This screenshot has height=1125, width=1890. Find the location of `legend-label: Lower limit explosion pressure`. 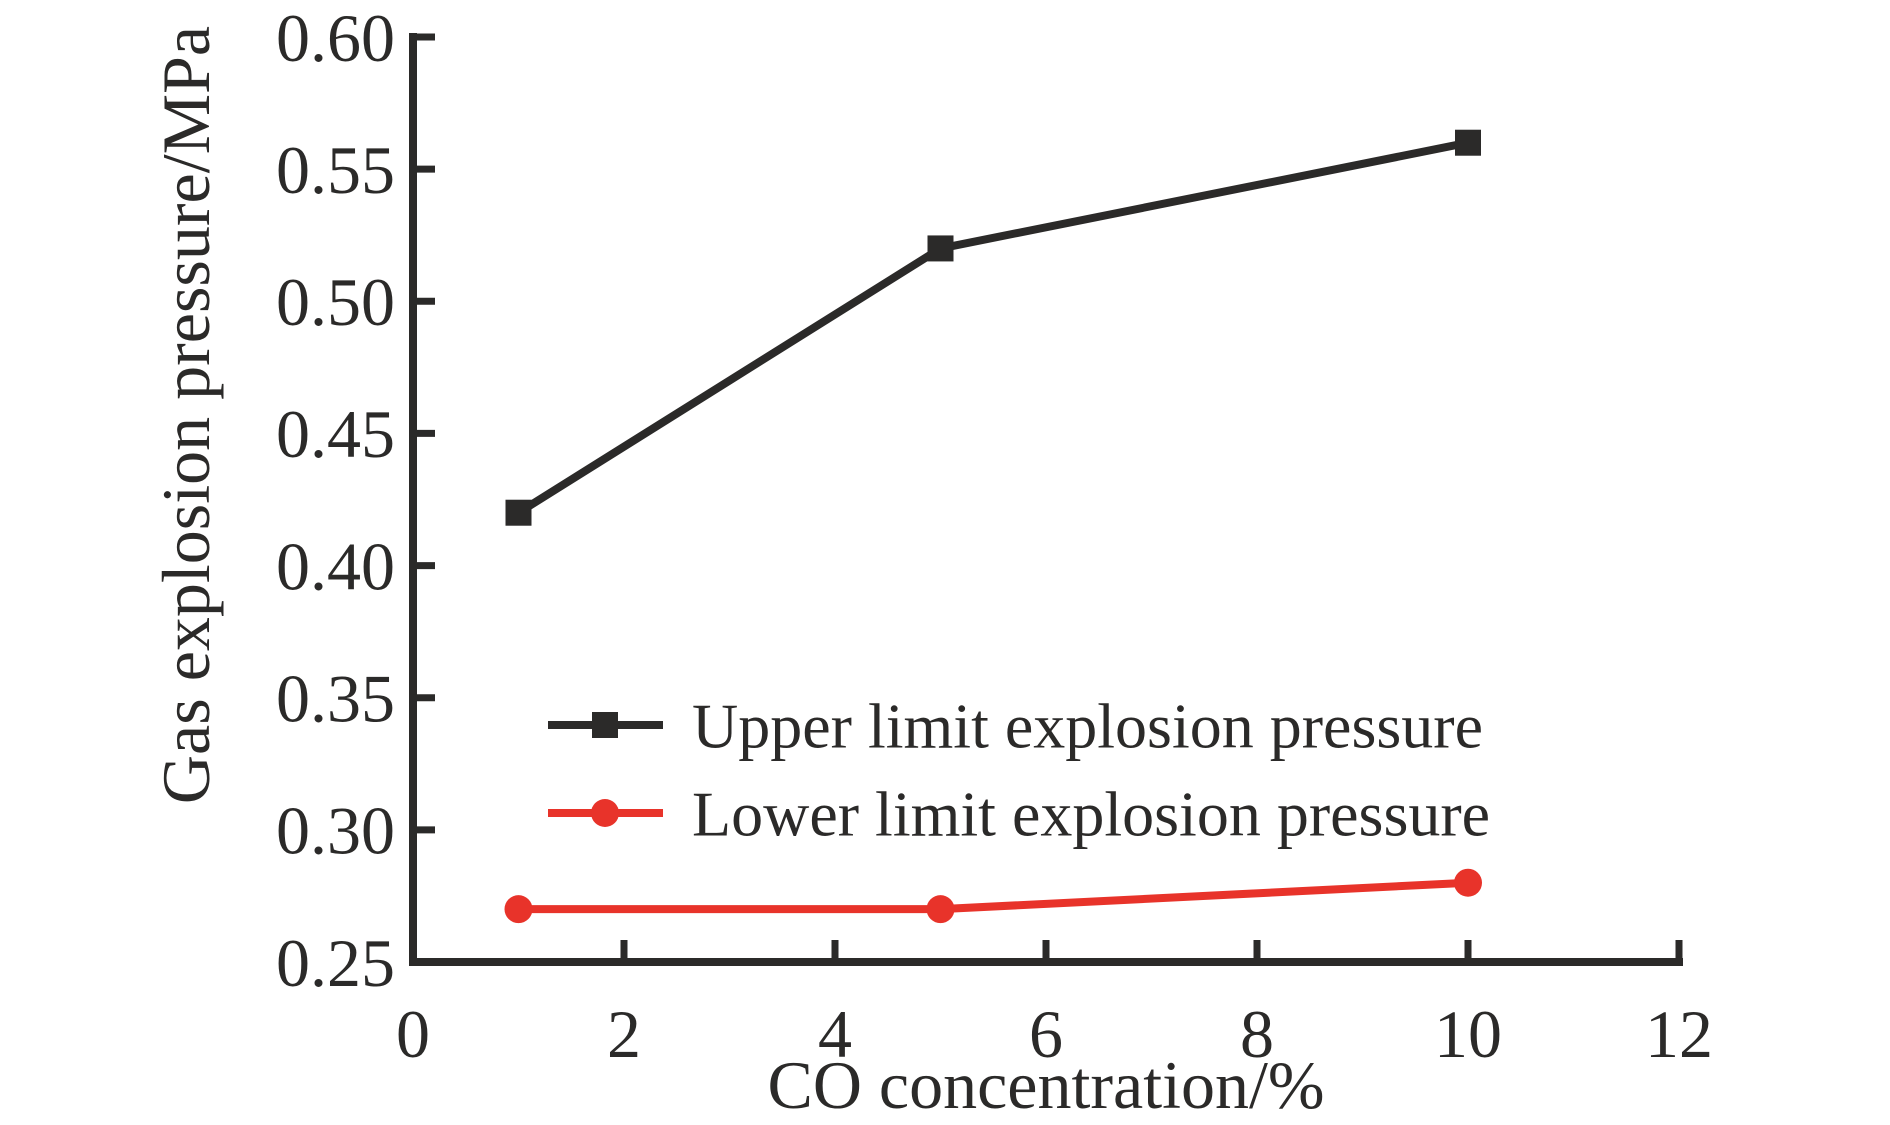

legend-label: Lower limit explosion pressure is located at coordinates (1091, 813).